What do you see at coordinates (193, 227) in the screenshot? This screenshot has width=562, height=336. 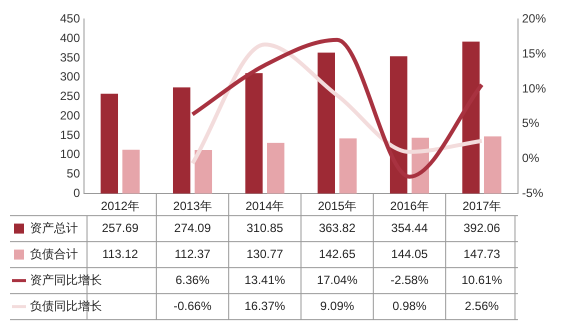 I see `data-label: 274.09` at bounding box center [193, 227].